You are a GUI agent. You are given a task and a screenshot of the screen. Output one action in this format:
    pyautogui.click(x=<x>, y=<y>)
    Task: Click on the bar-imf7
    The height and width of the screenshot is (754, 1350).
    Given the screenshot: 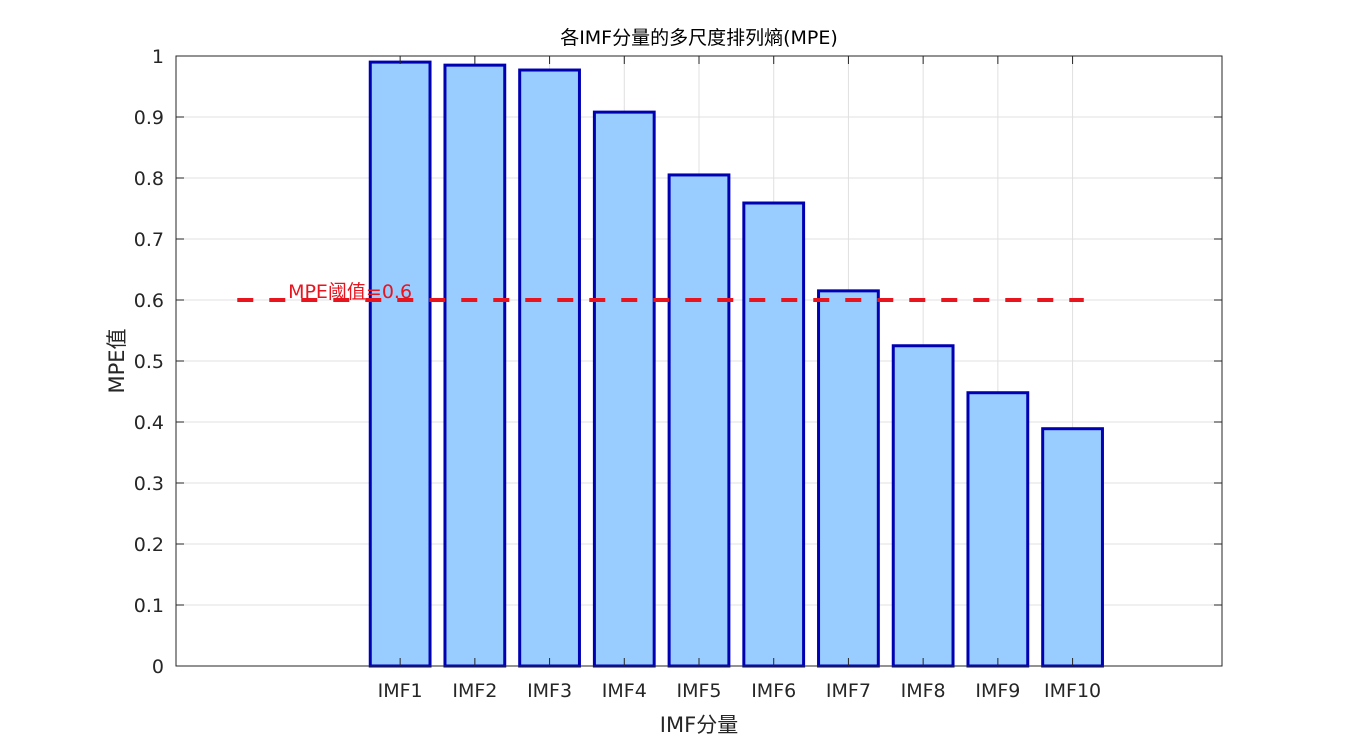 What is the action you would take?
    pyautogui.click(x=848, y=478)
    